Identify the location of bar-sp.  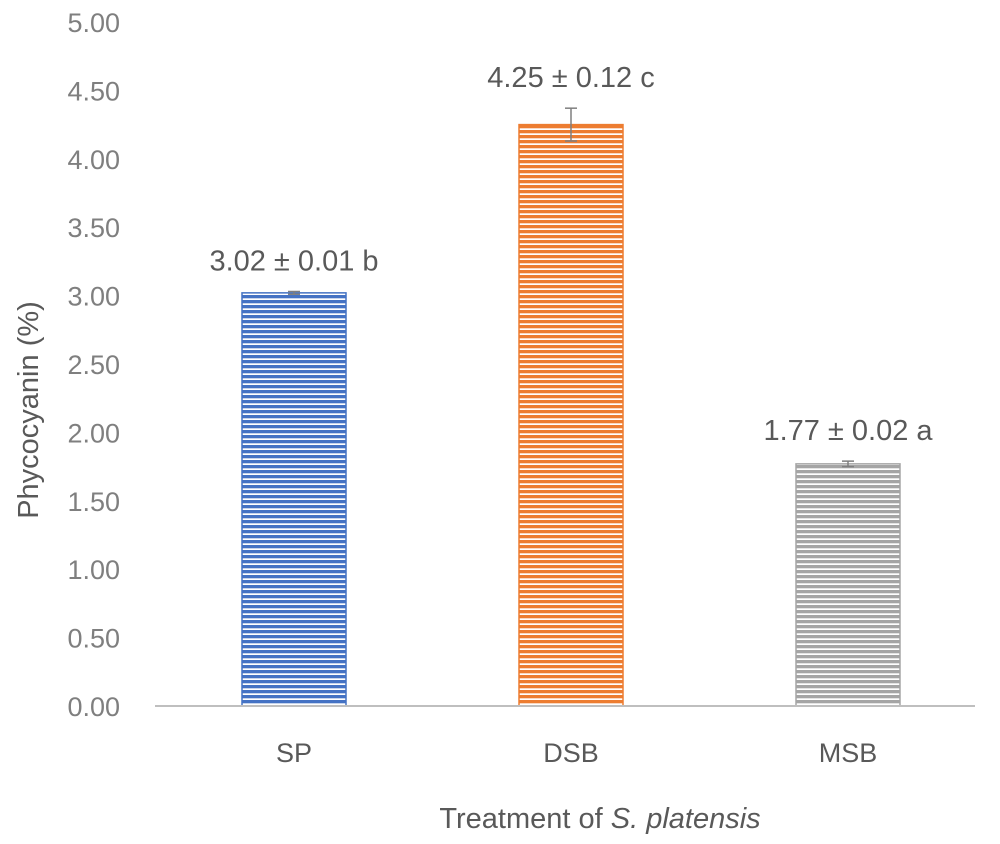
(294, 499).